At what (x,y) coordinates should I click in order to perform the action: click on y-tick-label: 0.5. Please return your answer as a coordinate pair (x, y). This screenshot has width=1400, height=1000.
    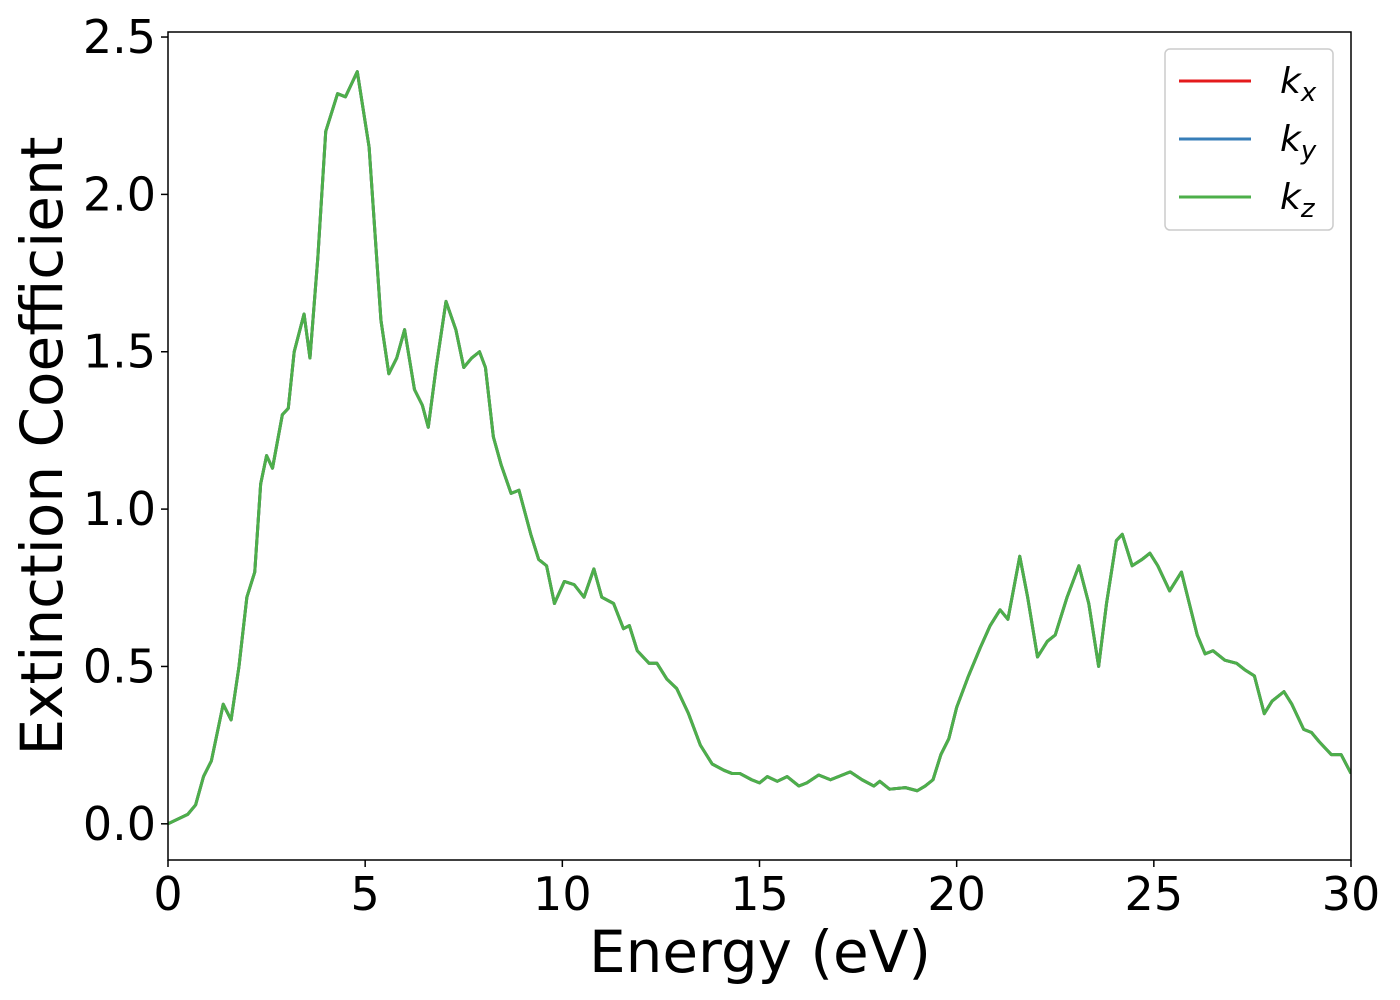
    Looking at the image, I should click on (119, 666).